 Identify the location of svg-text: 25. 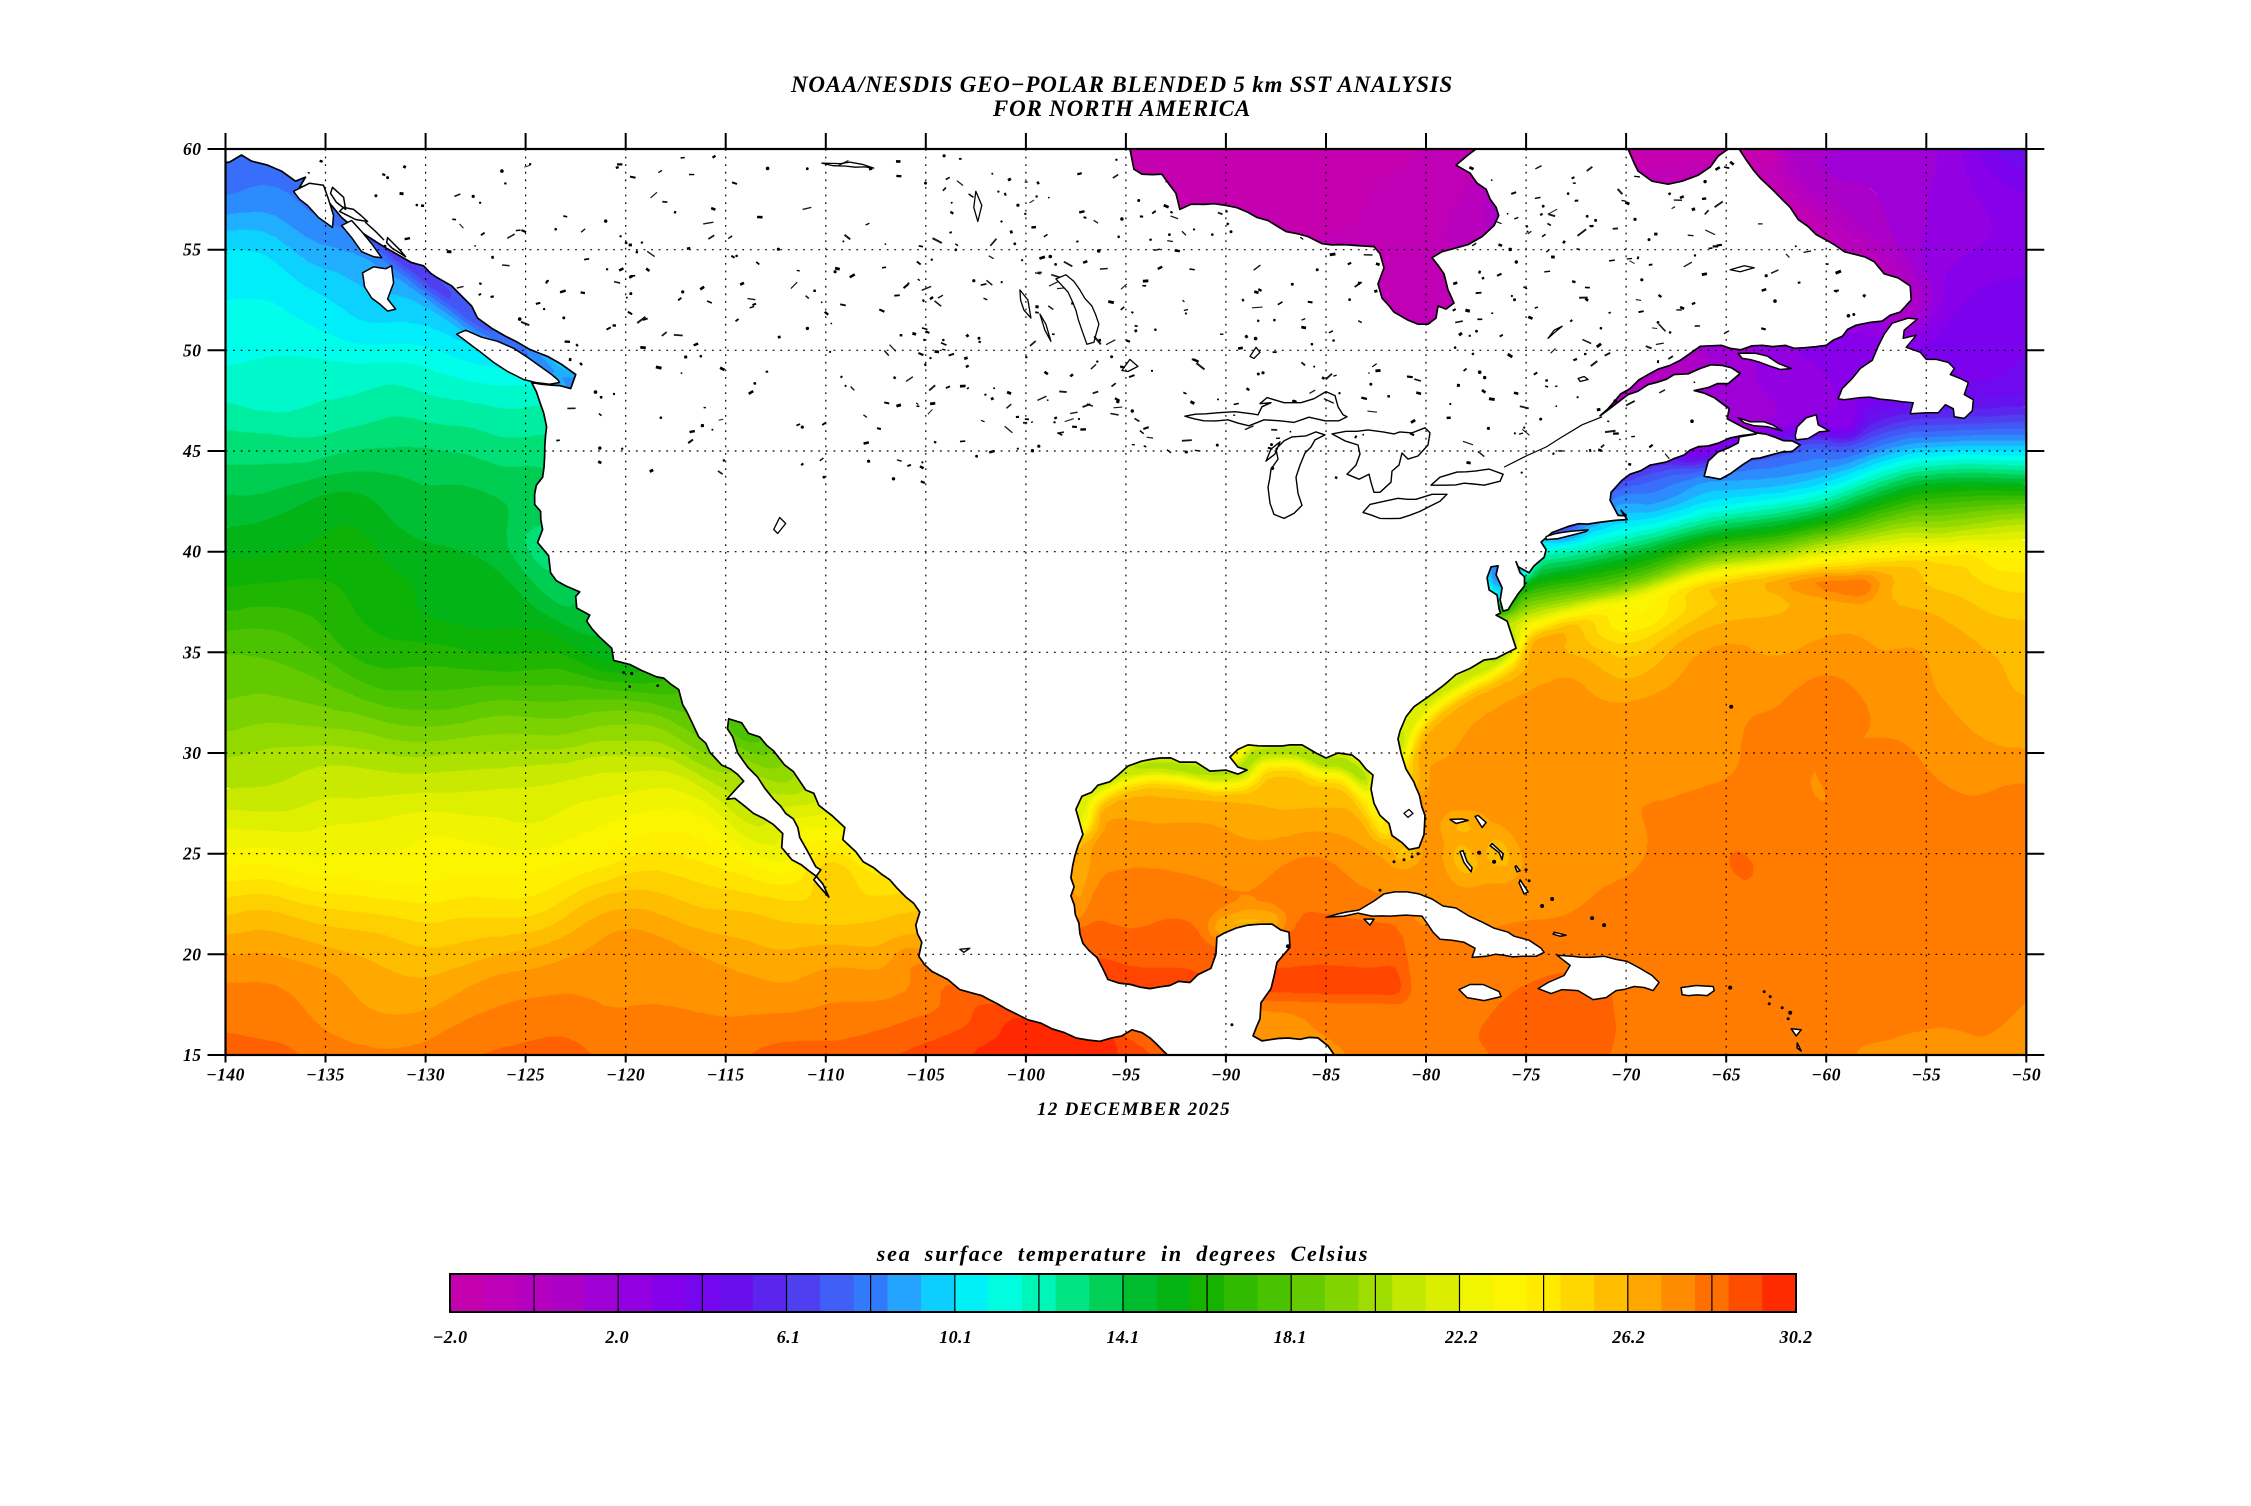
(192, 854).